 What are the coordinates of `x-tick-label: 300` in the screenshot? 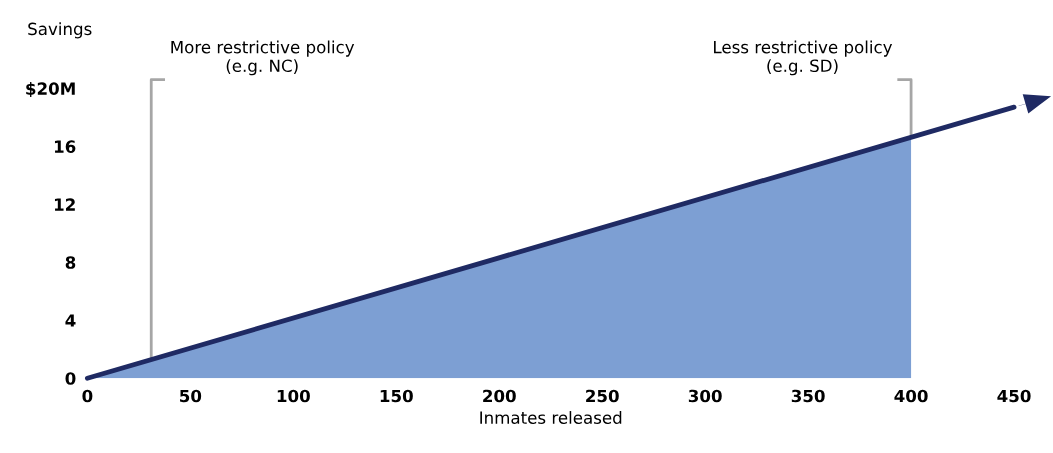 It's located at (705, 396).